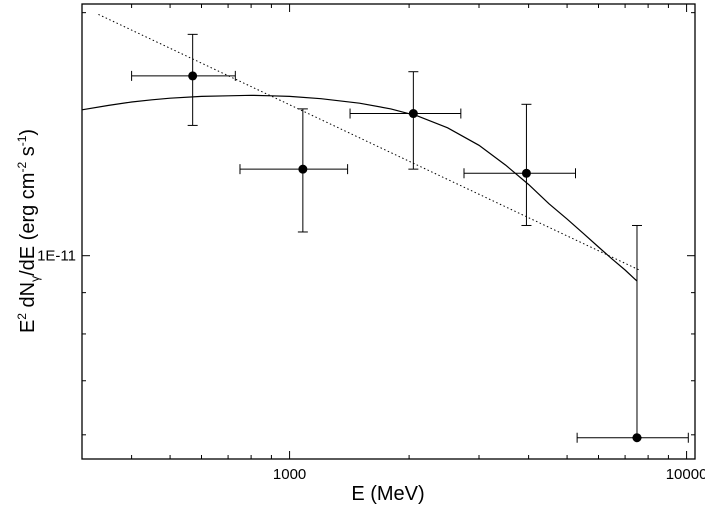  I want to click on x-tick-label: 10000, so click(685, 474).